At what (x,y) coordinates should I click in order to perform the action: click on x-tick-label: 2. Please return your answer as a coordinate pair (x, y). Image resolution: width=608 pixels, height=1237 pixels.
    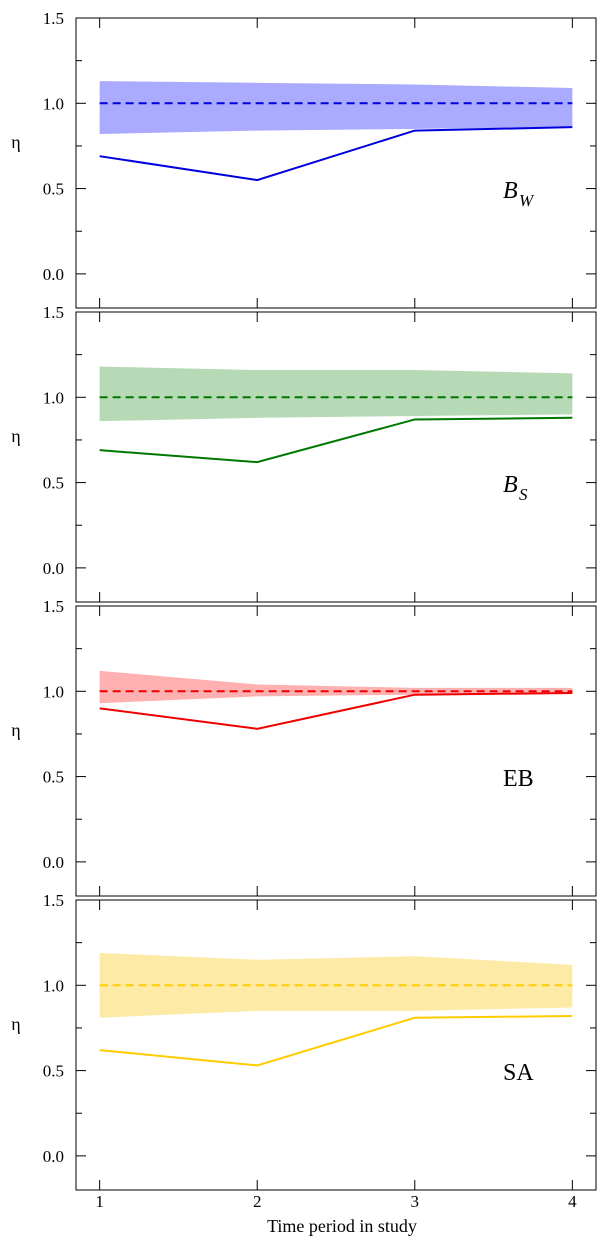
    Looking at the image, I should click on (257, 1201).